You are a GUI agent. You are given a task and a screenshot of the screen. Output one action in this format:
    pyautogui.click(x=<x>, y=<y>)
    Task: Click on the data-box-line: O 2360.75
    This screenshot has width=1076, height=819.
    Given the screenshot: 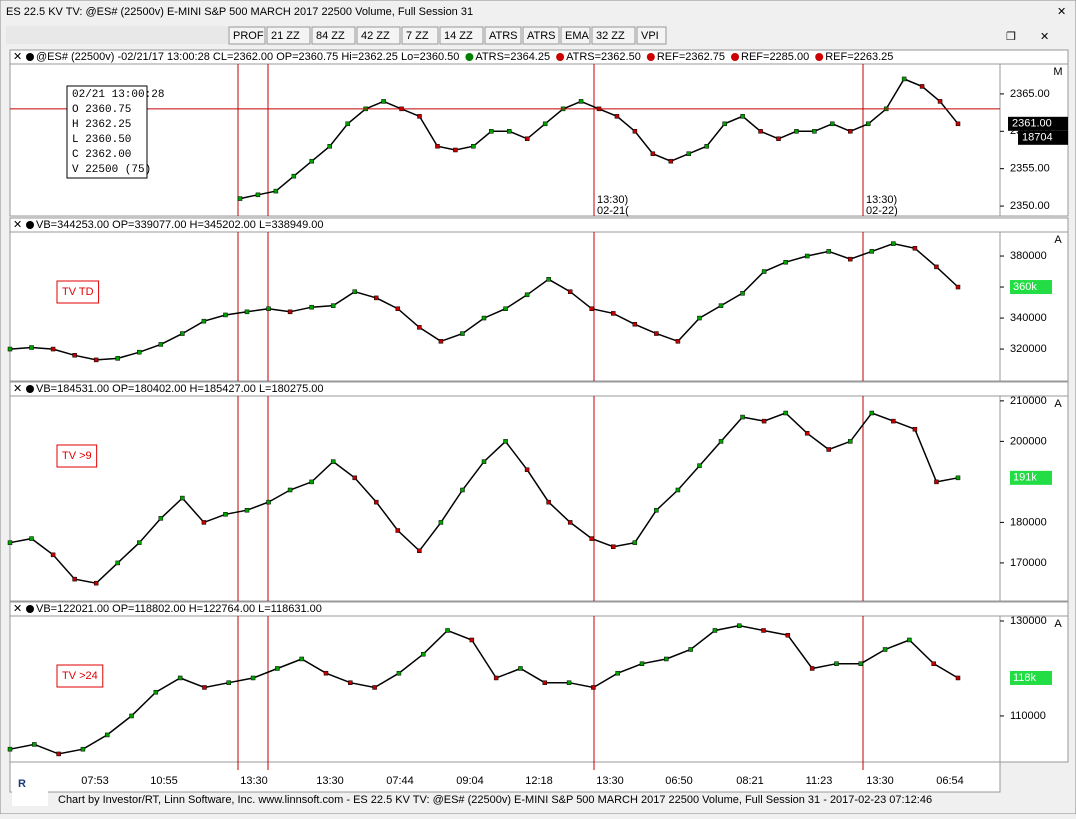 What is the action you would take?
    pyautogui.click(x=101, y=110)
    